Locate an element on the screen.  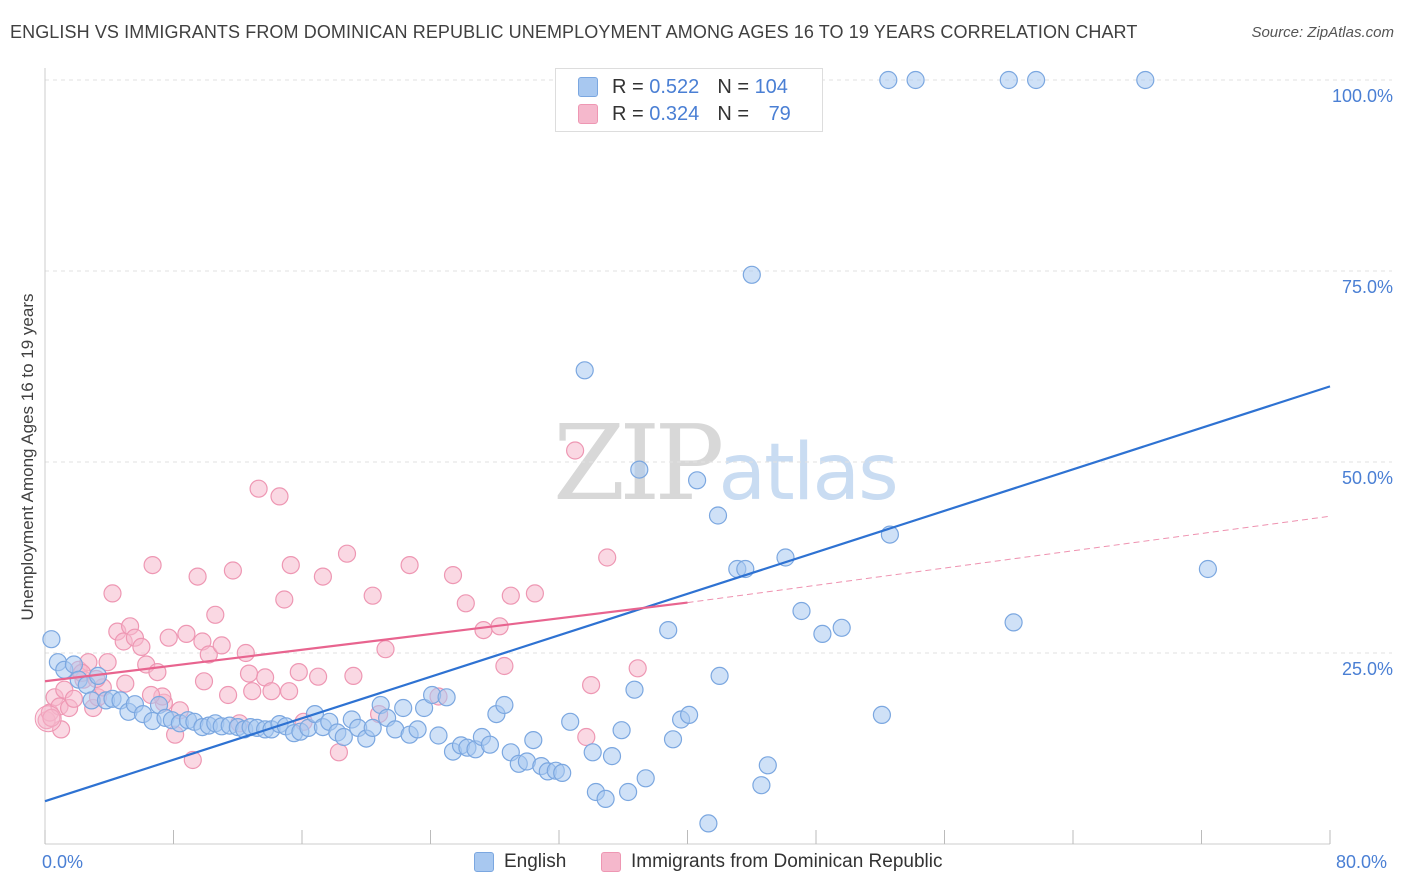
english-swatch is located at coordinates (588, 87).